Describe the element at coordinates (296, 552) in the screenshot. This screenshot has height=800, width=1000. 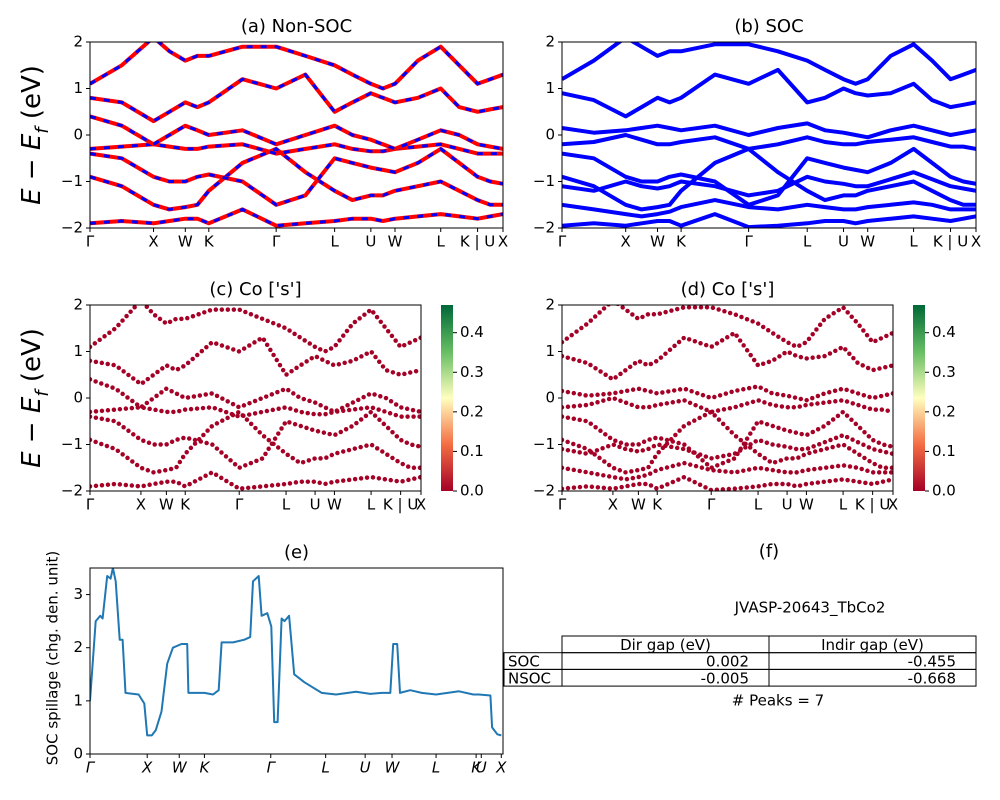
I see `panel-title: (e)` at that location.